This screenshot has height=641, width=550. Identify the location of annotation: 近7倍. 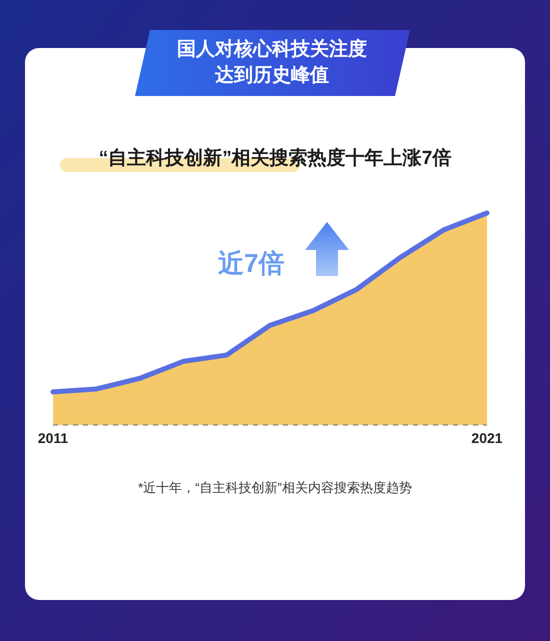
(251, 263).